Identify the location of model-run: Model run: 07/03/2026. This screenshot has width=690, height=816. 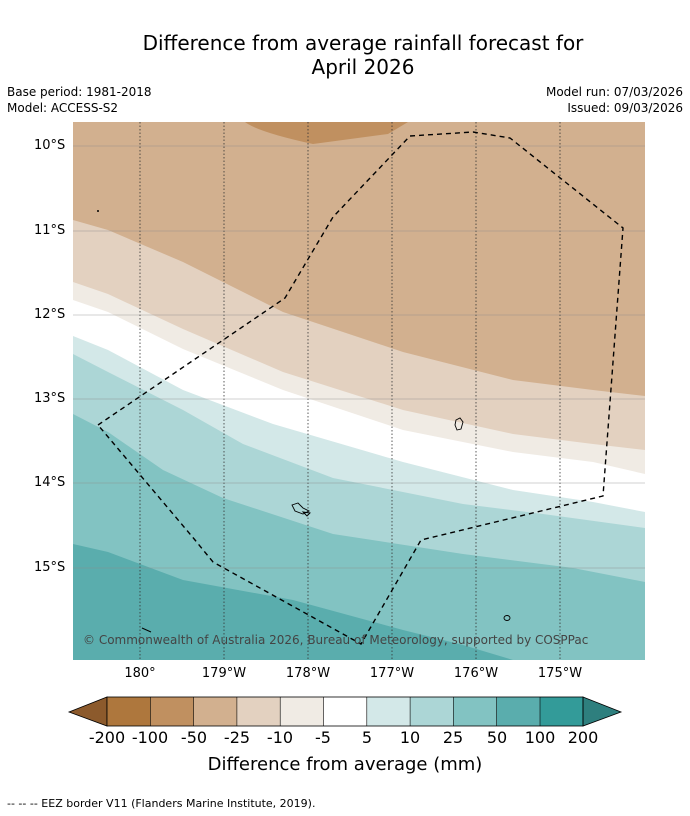
(614, 92).